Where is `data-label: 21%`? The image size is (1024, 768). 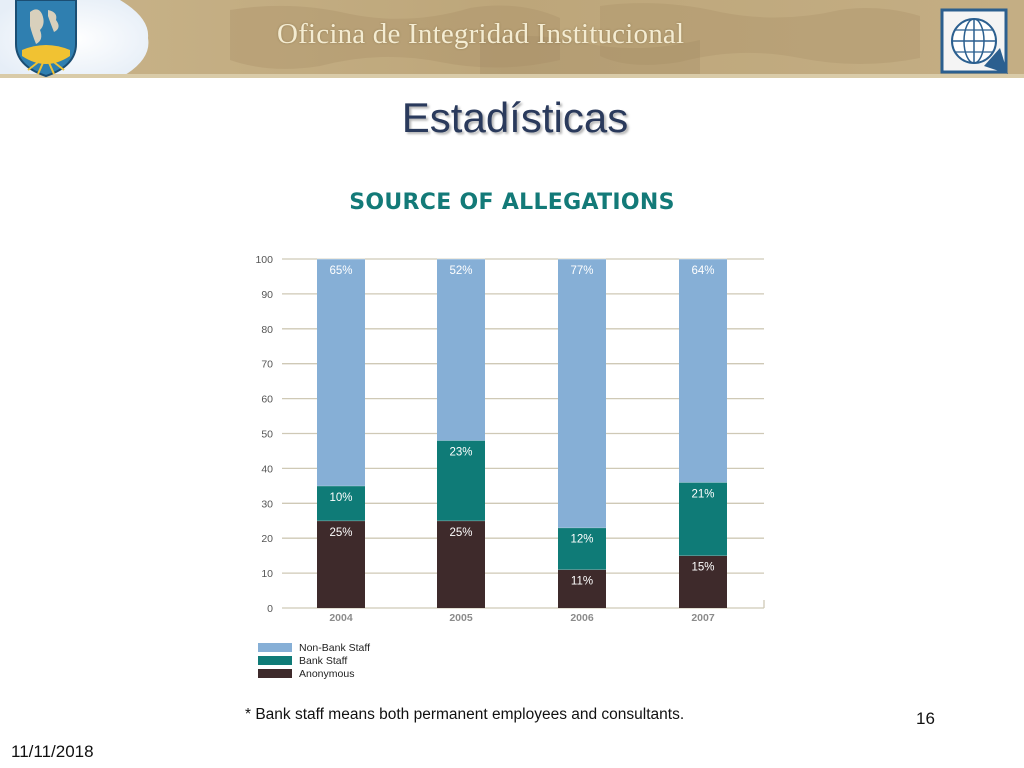
data-label: 21% is located at coordinates (702, 494).